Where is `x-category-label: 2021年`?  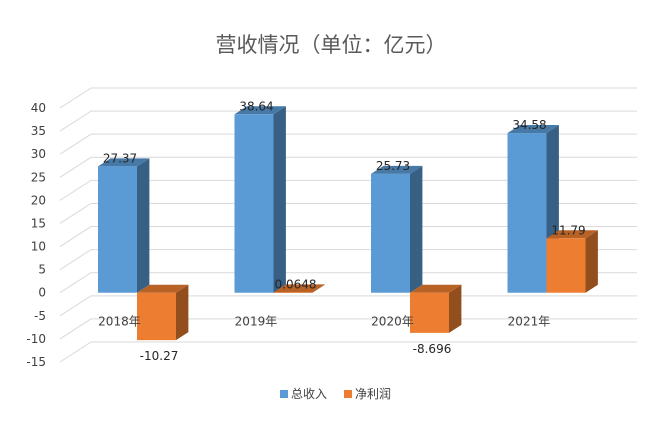 x-category-label: 2021年 is located at coordinates (529, 322).